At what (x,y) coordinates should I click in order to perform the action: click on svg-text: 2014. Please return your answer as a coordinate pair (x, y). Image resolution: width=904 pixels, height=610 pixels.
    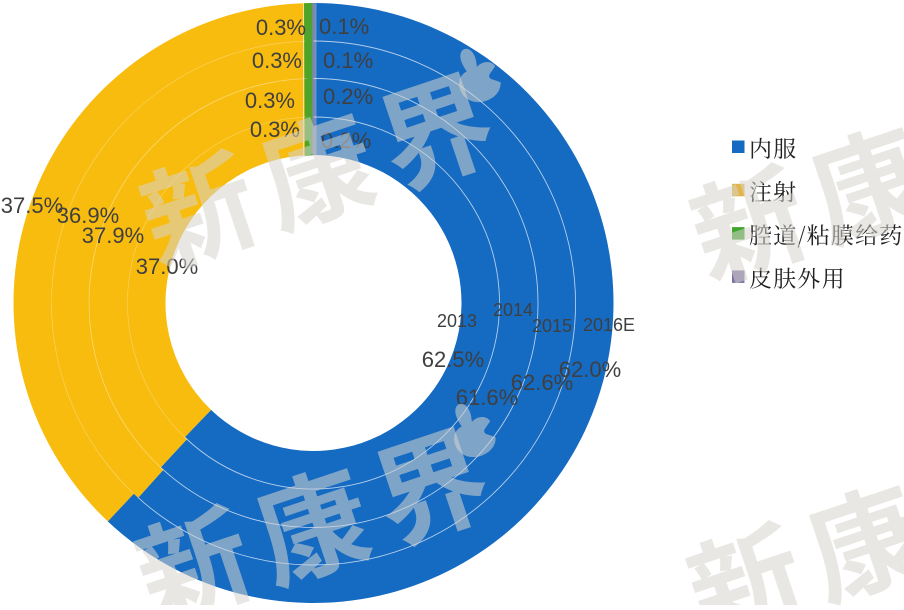
    Looking at the image, I should click on (513, 310).